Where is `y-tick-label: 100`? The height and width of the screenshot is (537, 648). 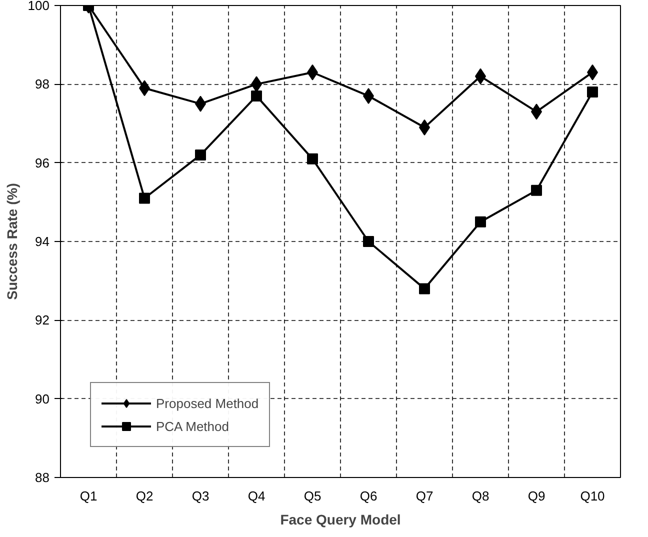
y-tick-label: 100 is located at coordinates (39, 6).